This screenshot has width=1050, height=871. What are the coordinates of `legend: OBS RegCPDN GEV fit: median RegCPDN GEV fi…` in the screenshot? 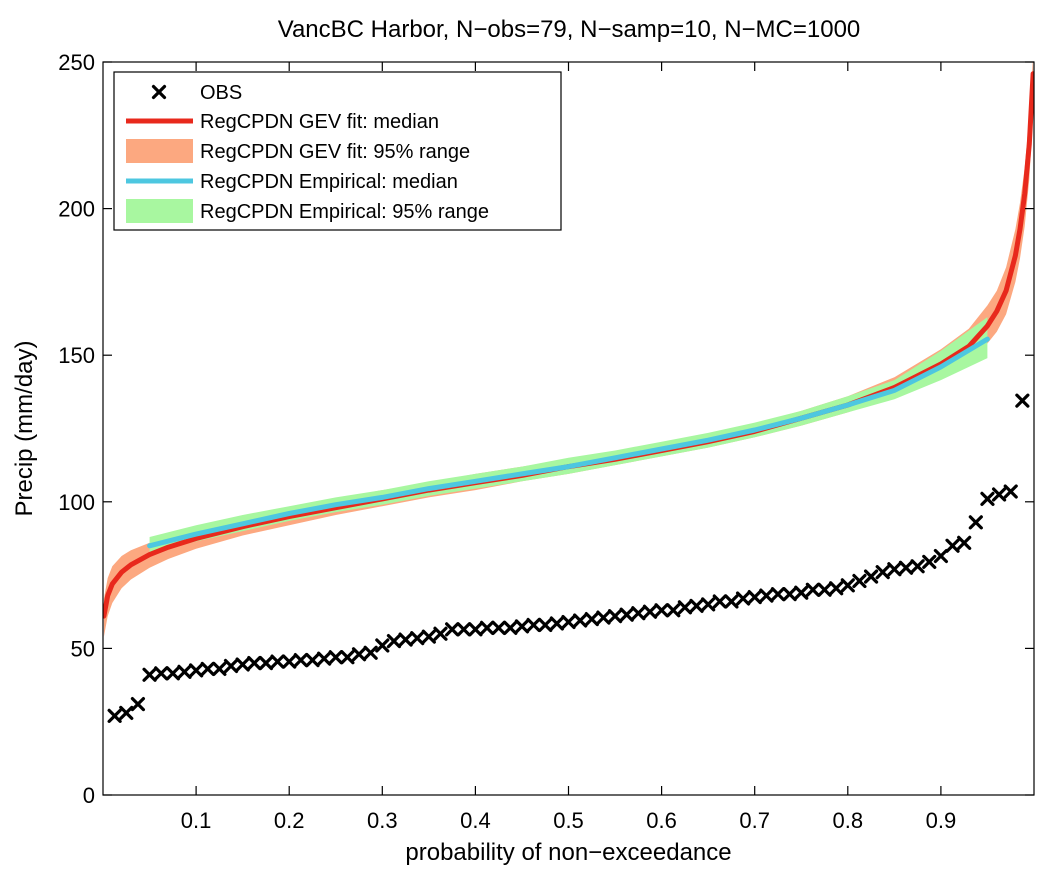 It's located at (337, 151).